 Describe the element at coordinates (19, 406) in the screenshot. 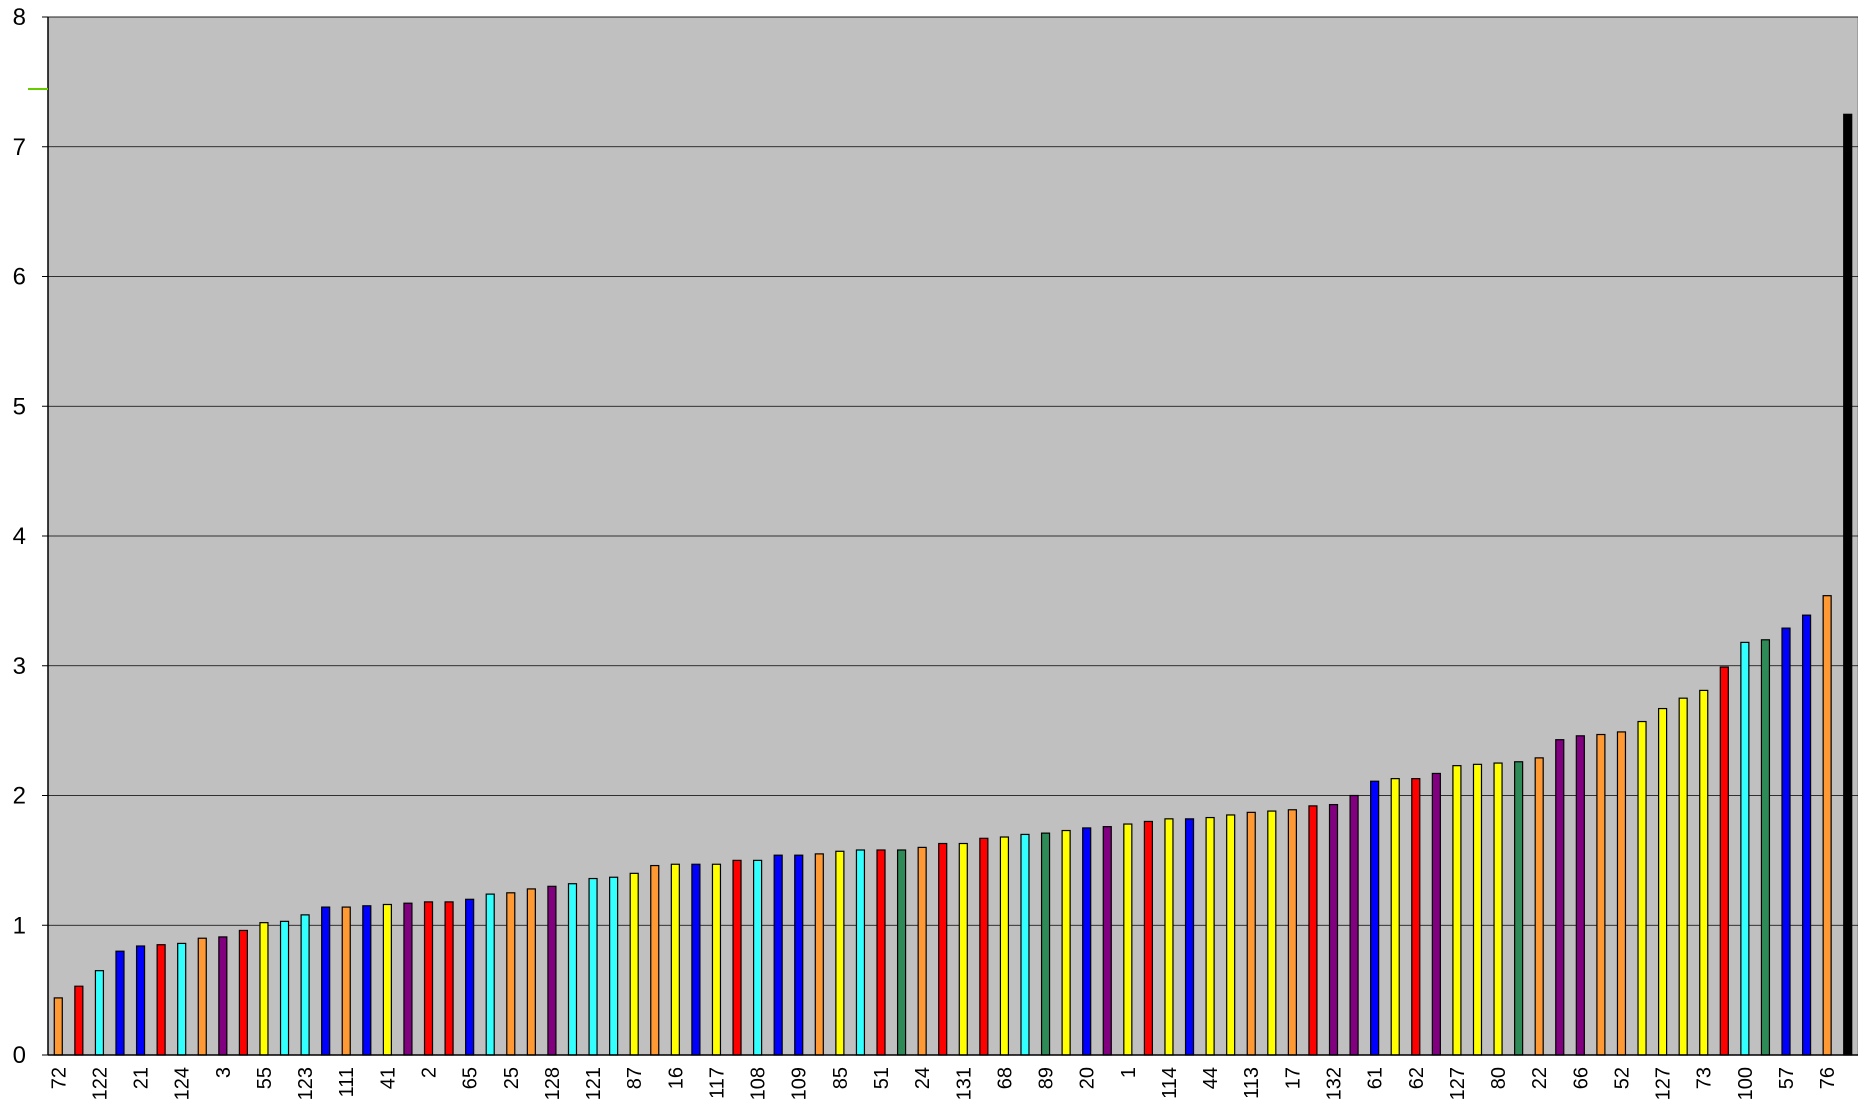

I see `y-tick-label: 5` at that location.